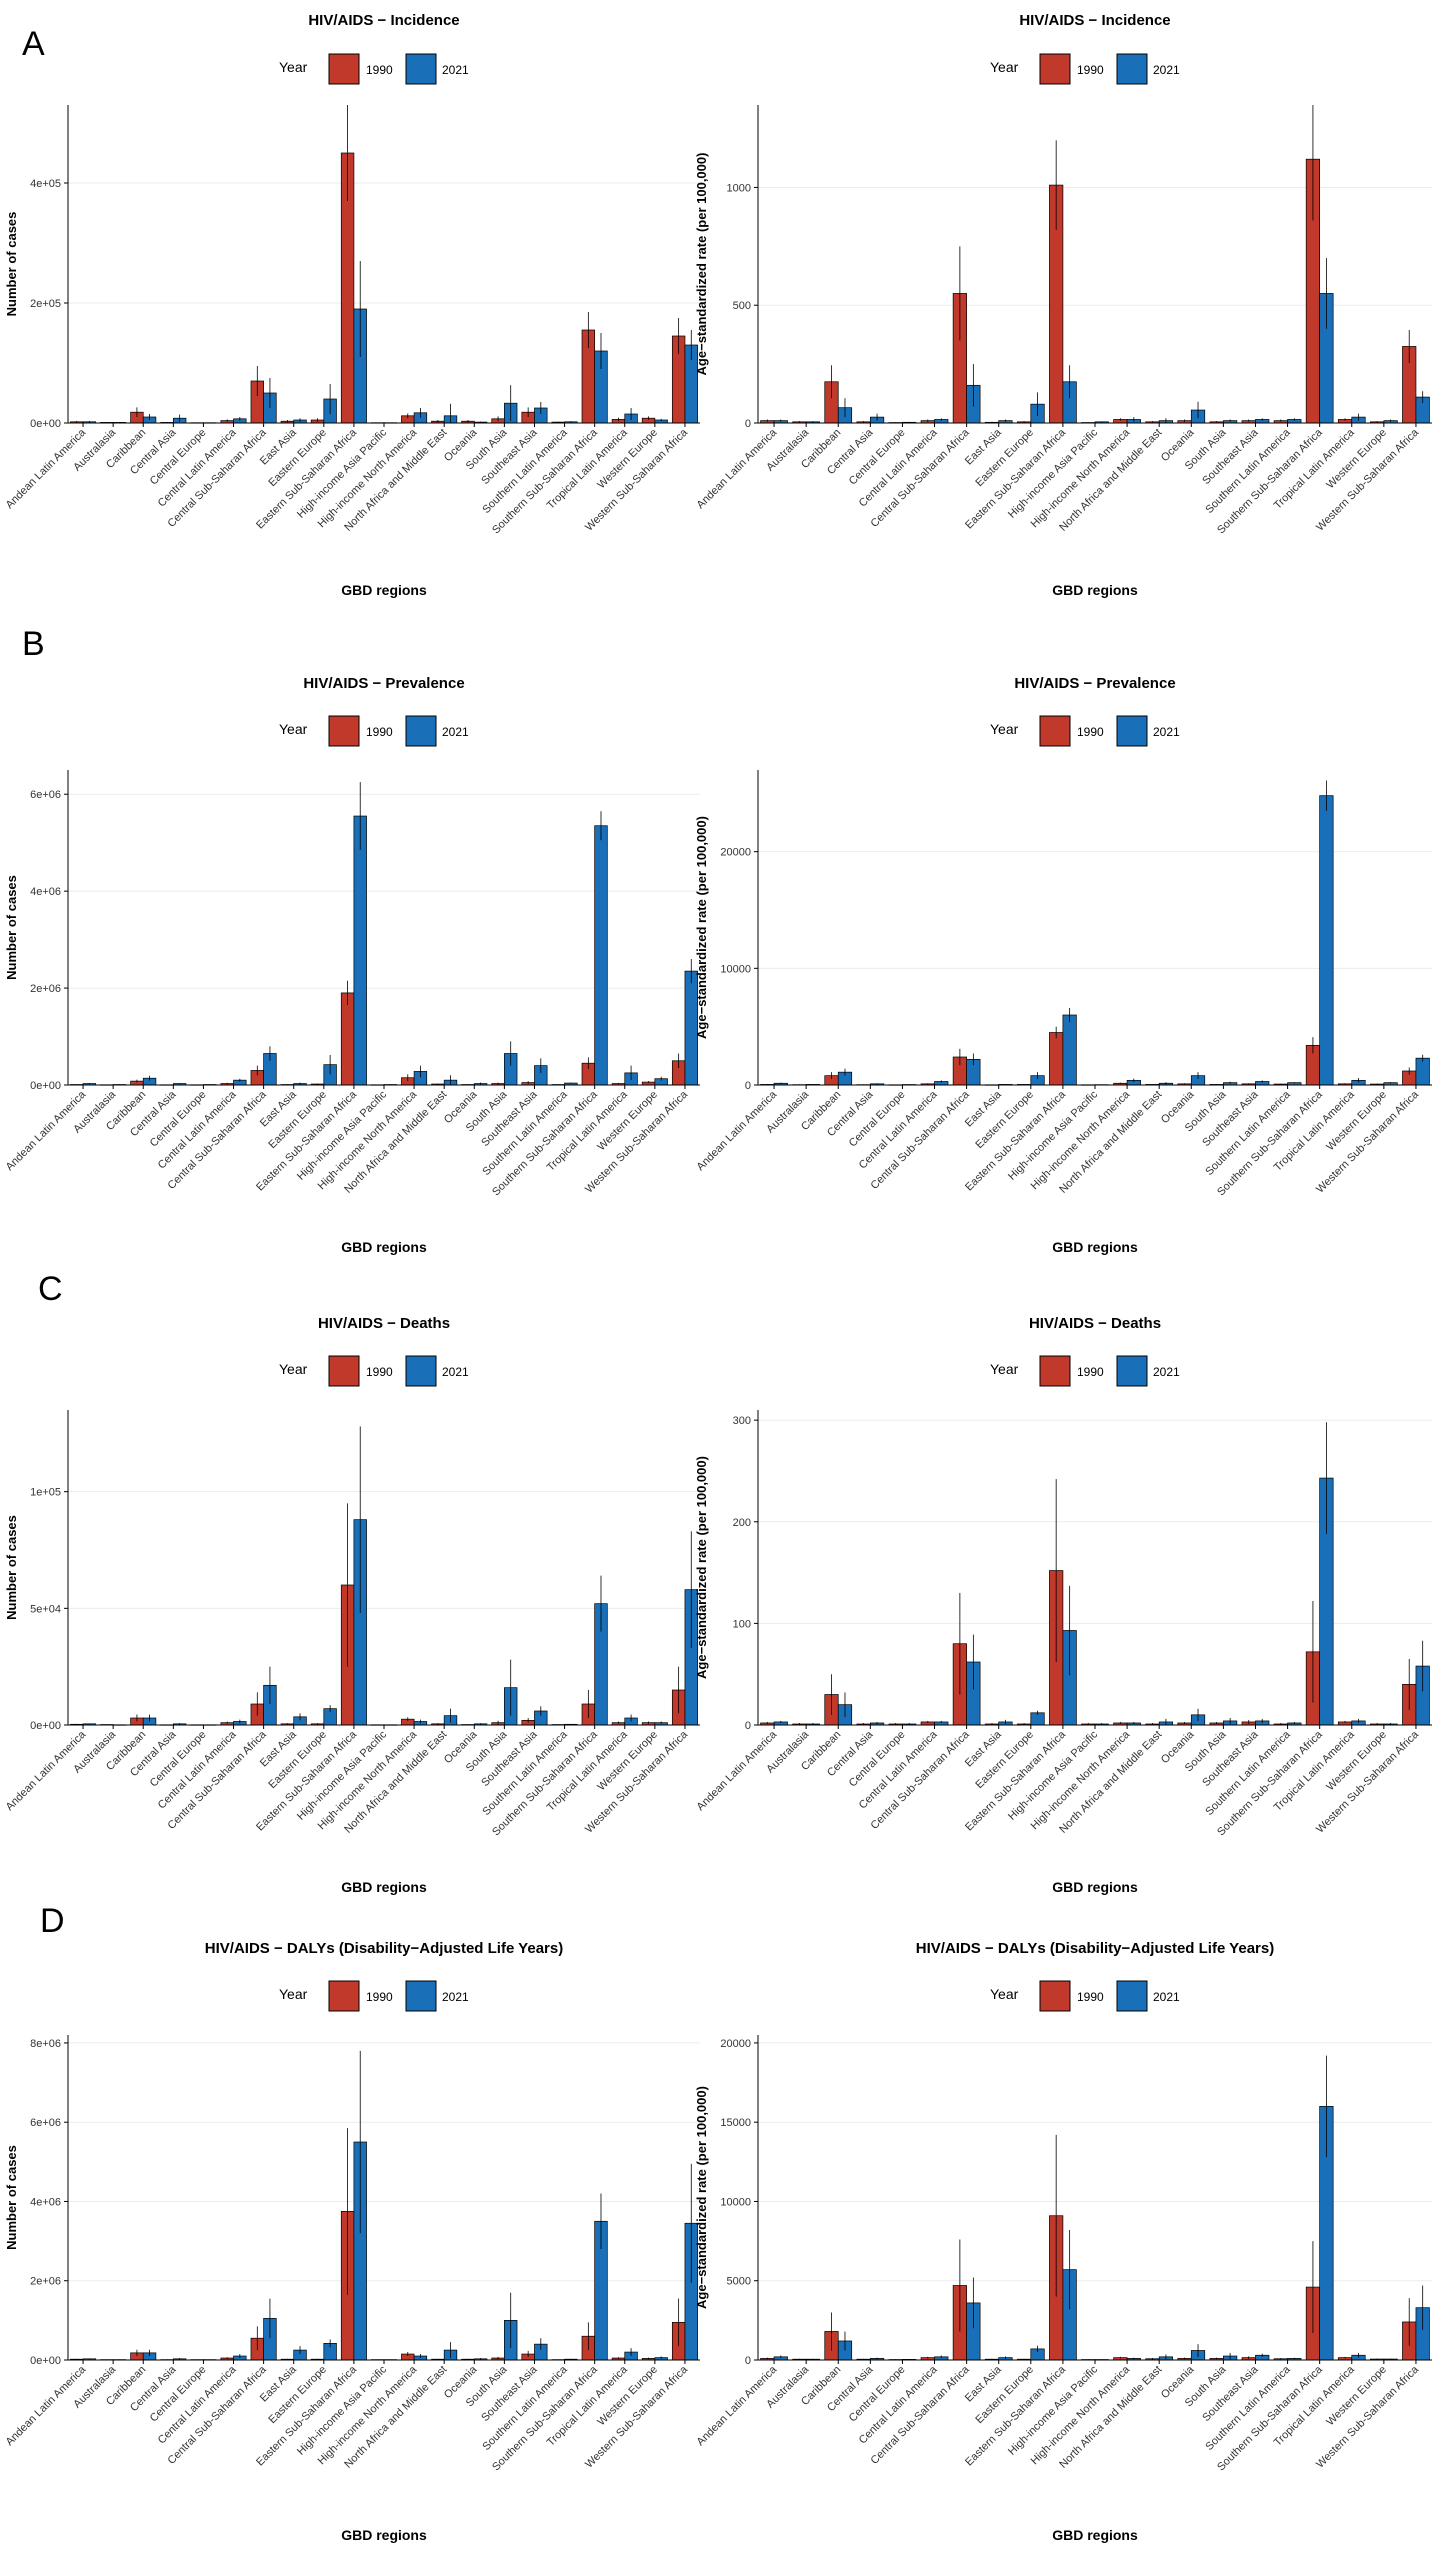  Describe the element at coordinates (45, 1493) in the screenshot. I see `y-tick-label: 1e+05` at that location.